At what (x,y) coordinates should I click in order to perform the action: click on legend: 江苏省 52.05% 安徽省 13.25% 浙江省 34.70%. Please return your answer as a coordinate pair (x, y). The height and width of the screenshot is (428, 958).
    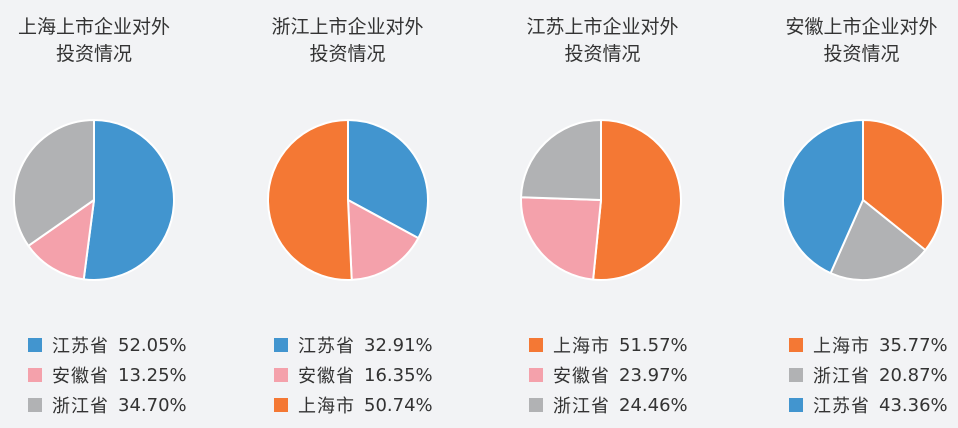
    Looking at the image, I should click on (107, 375).